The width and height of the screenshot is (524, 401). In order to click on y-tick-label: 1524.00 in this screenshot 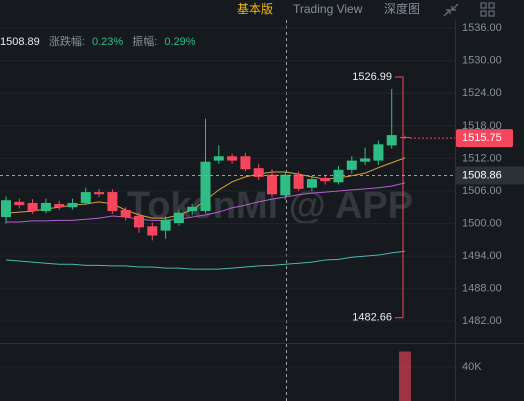, I will do `click(482, 93)`.